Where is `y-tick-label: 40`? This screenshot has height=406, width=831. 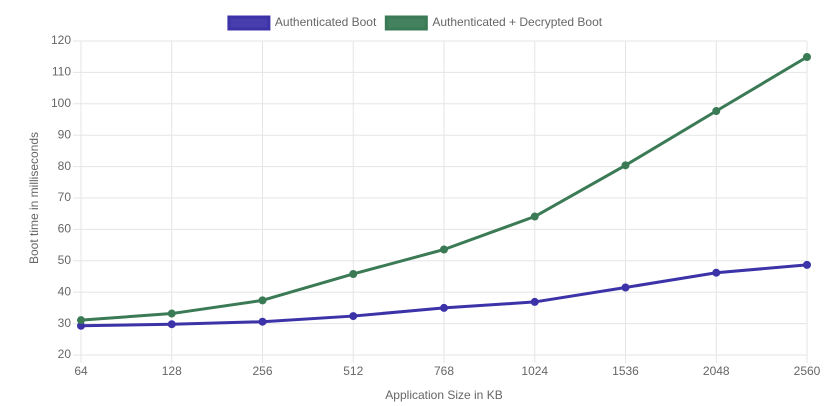 y-tick-label: 40 is located at coordinates (65, 291).